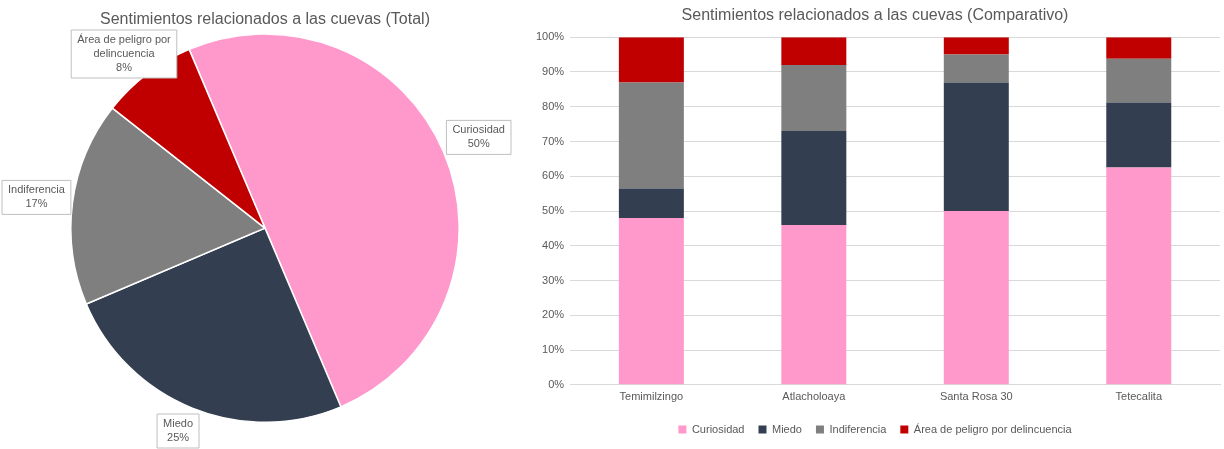  What do you see at coordinates (814, 396) in the screenshot?
I see `x-tick-label: Atlacholoaya` at bounding box center [814, 396].